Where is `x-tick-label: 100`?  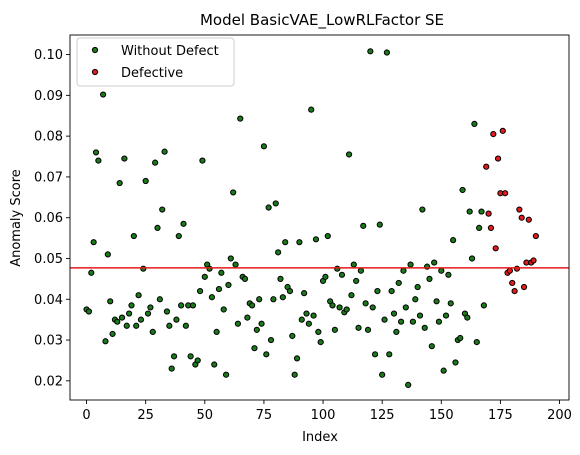
x-tick-label: 100 is located at coordinates (323, 415).